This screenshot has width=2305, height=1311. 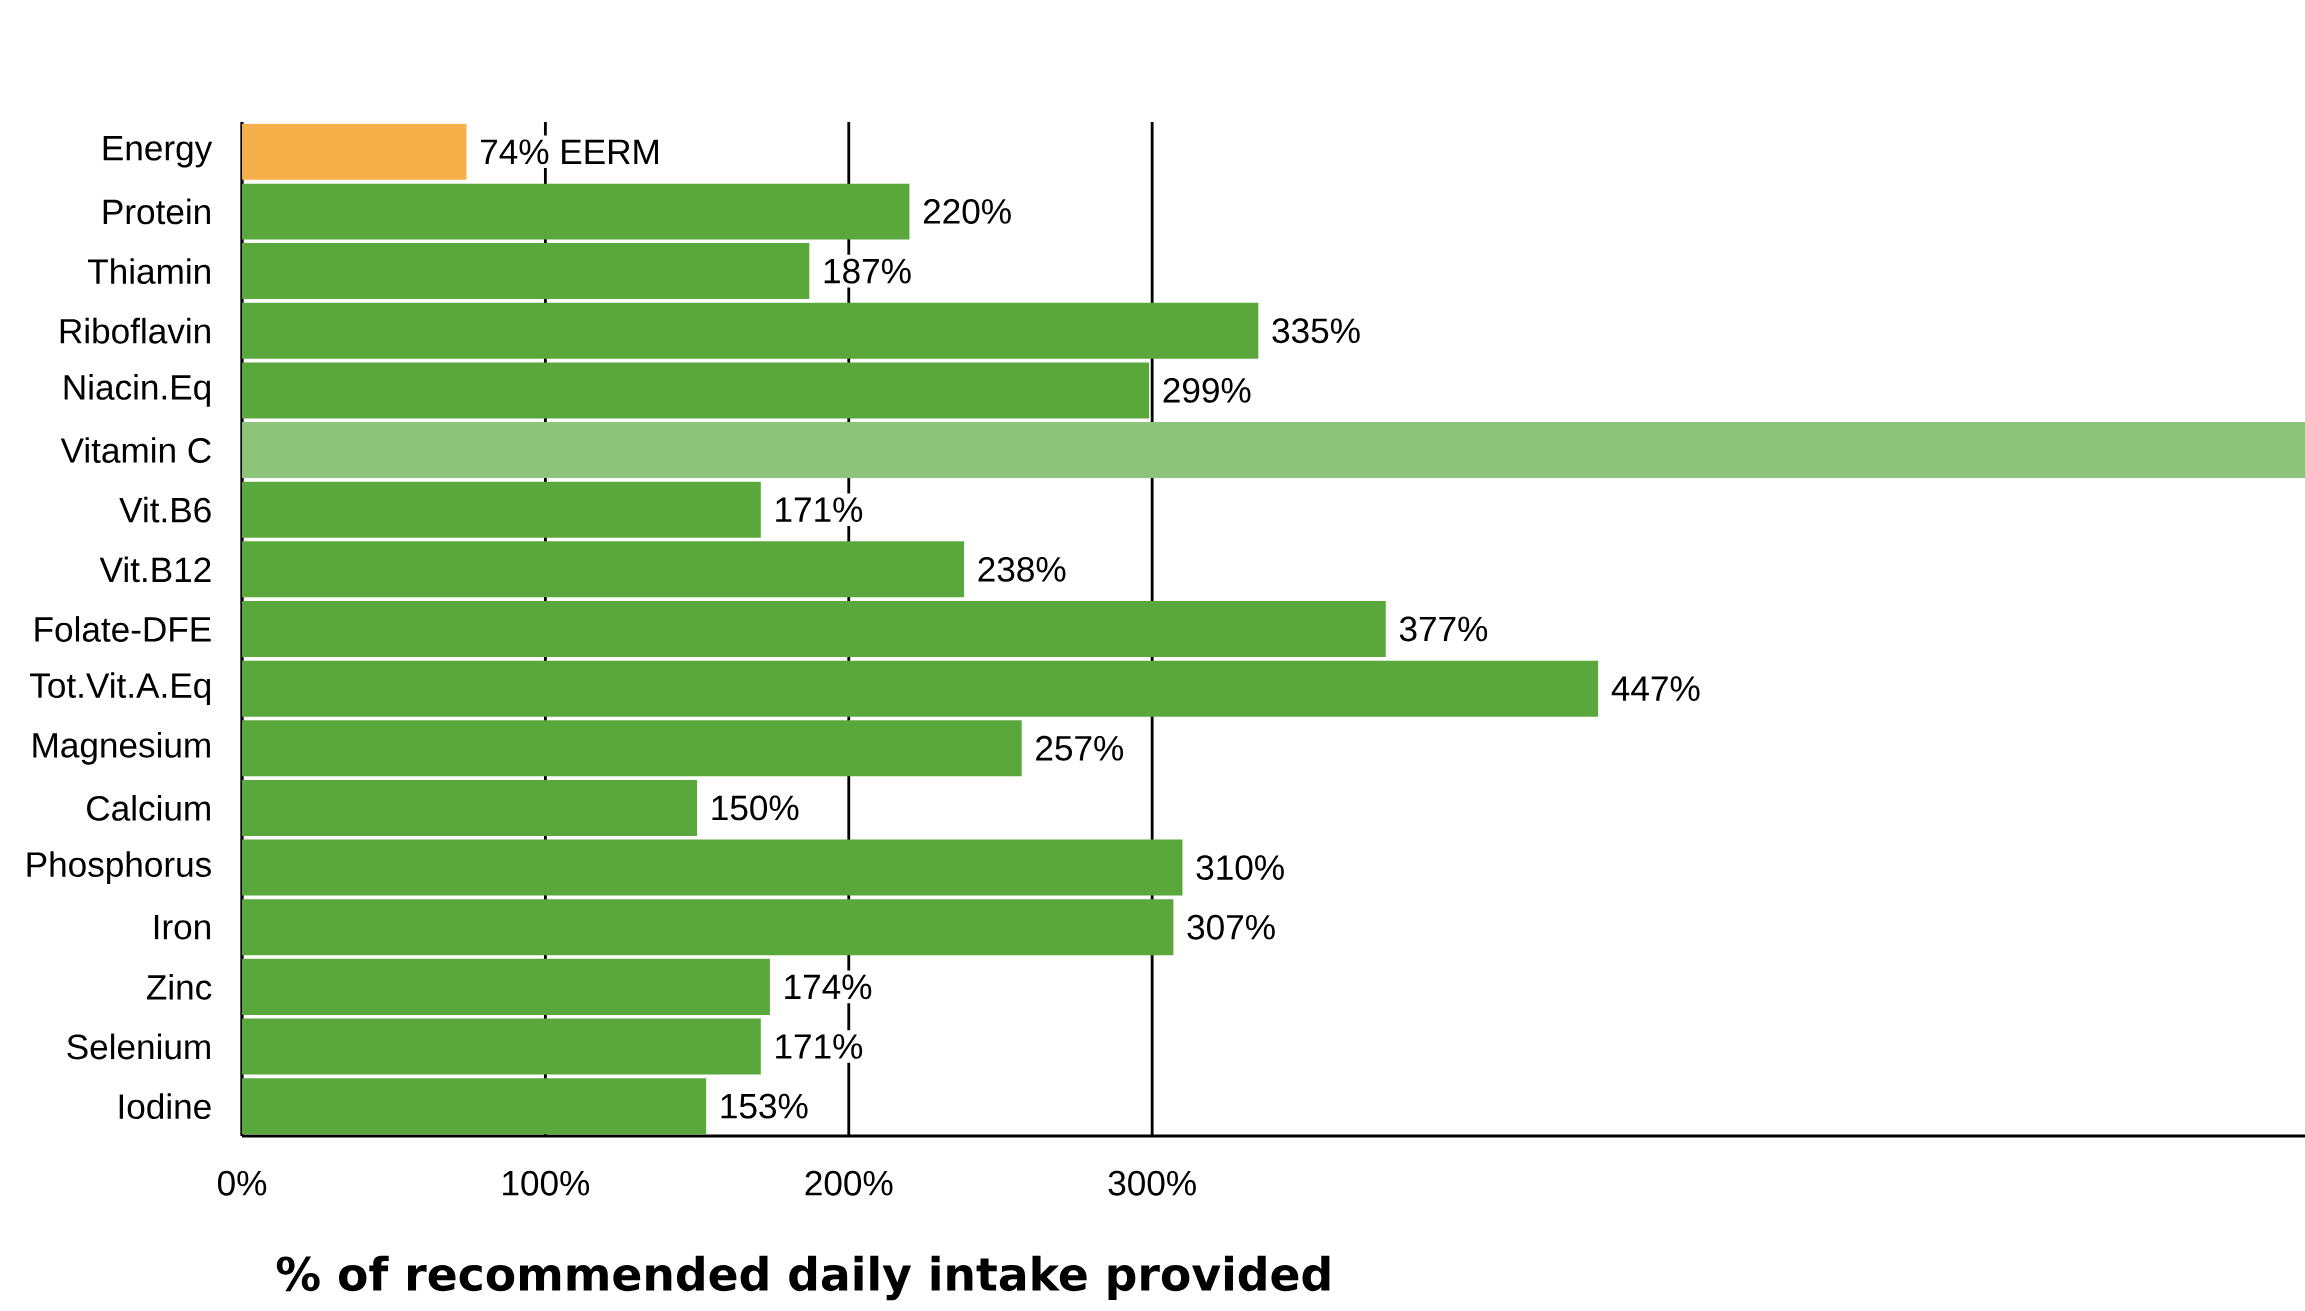 What do you see at coordinates (149, 271) in the screenshot?
I see `y-tick-label: Thiamin` at bounding box center [149, 271].